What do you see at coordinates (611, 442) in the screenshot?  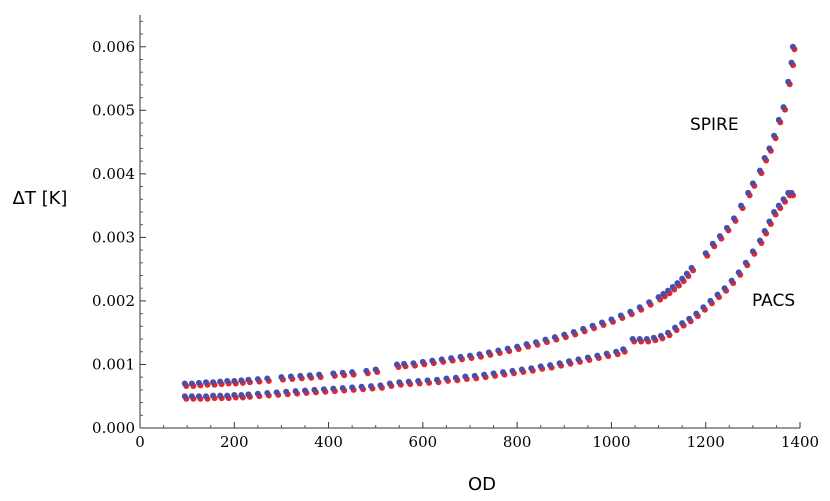 I see `x-tick-label: 1000` at bounding box center [611, 442].